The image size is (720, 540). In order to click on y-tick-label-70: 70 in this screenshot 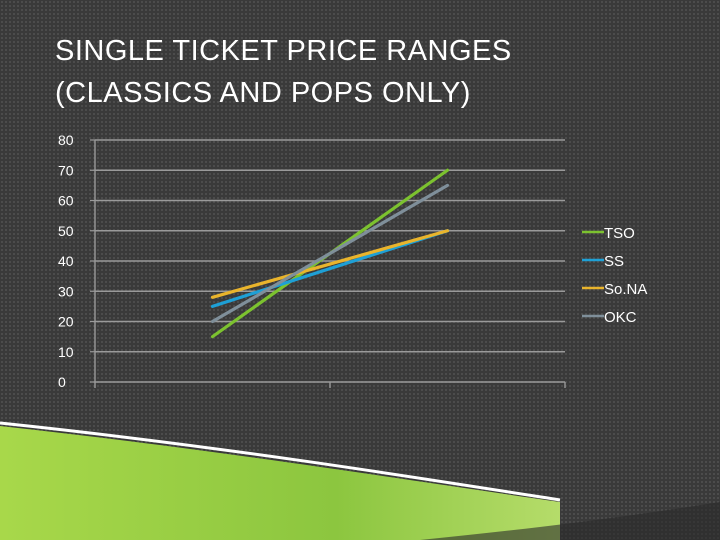, I will do `click(66, 170)`.